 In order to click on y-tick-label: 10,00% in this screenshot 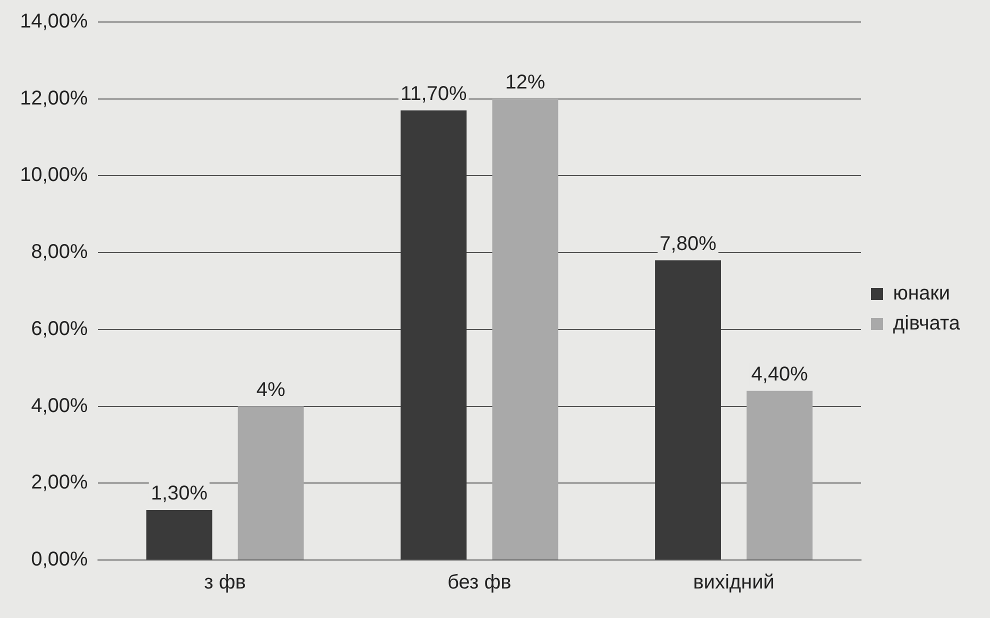, I will do `click(54, 175)`.